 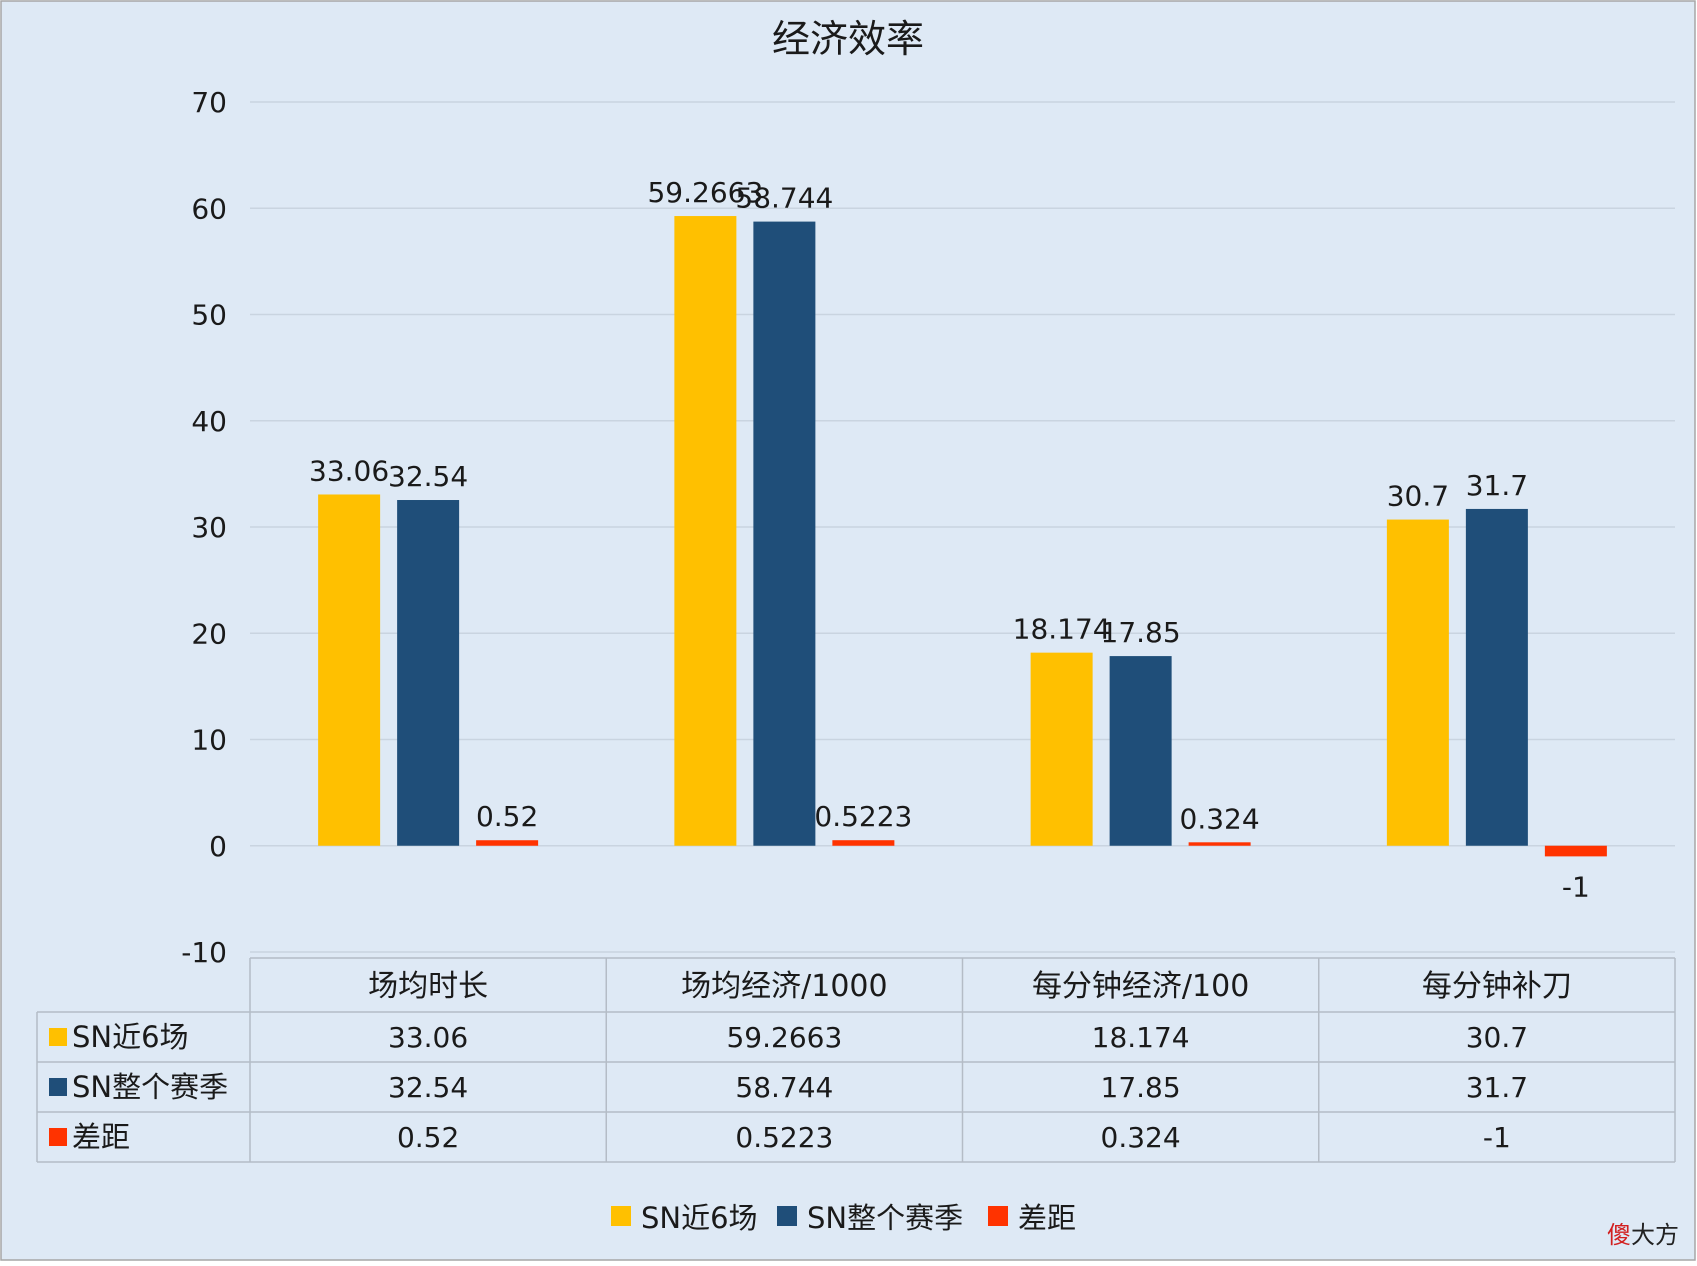 What do you see at coordinates (784, 198) in the screenshot?
I see `data-label: 58.744` at bounding box center [784, 198].